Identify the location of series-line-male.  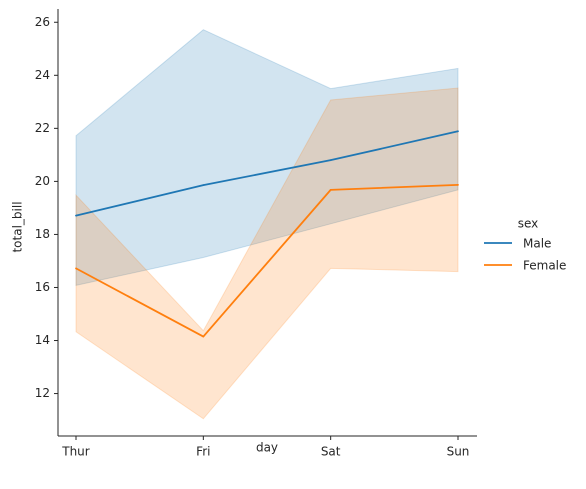
(267, 173).